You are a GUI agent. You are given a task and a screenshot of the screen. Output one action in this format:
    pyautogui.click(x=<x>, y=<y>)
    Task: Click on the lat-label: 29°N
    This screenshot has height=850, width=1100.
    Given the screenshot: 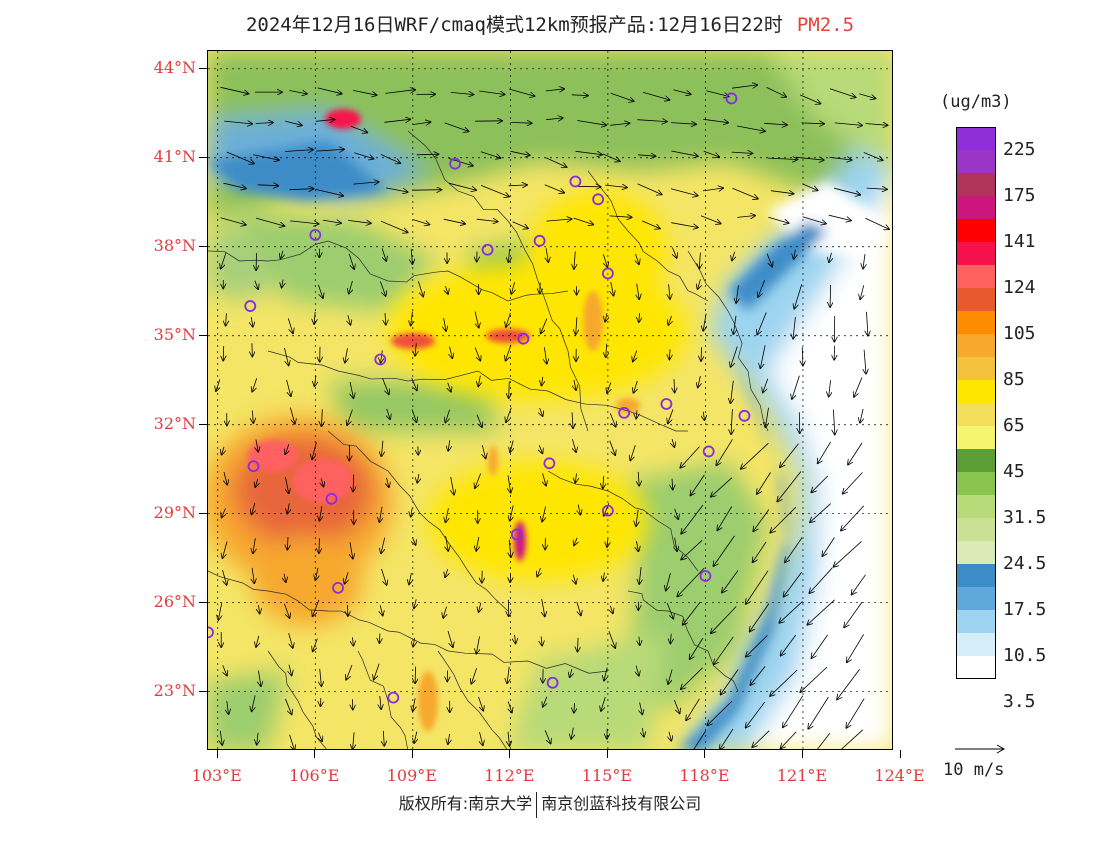 What is the action you would take?
    pyautogui.click(x=174, y=512)
    